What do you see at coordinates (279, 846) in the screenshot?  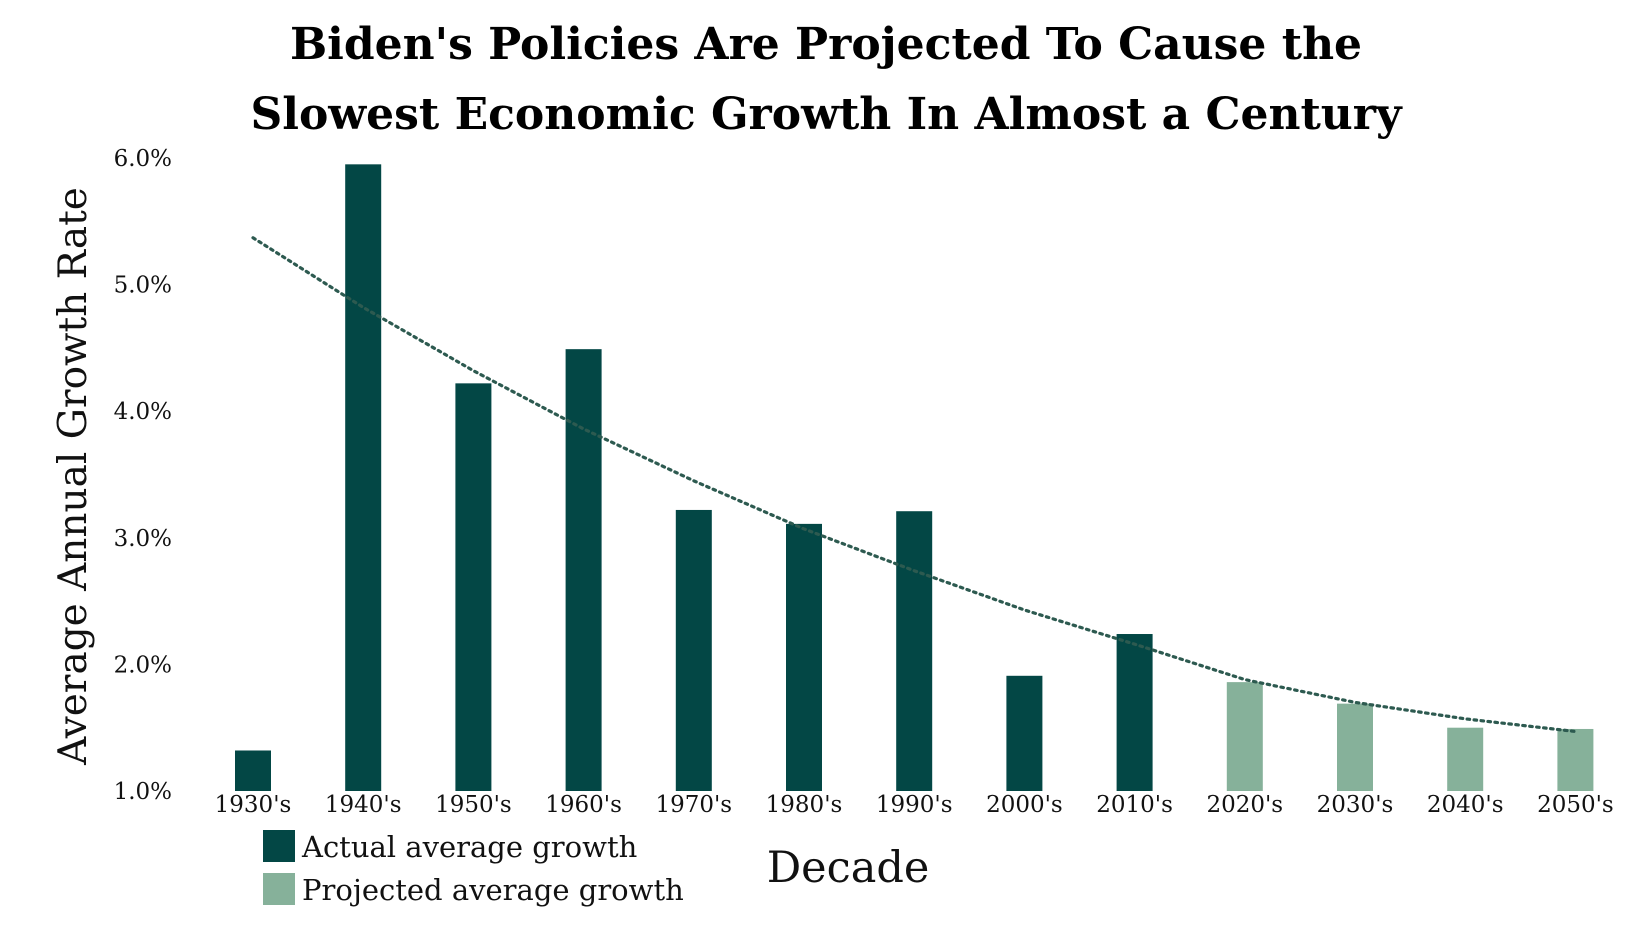 I see `legend-swatch-actual` at bounding box center [279, 846].